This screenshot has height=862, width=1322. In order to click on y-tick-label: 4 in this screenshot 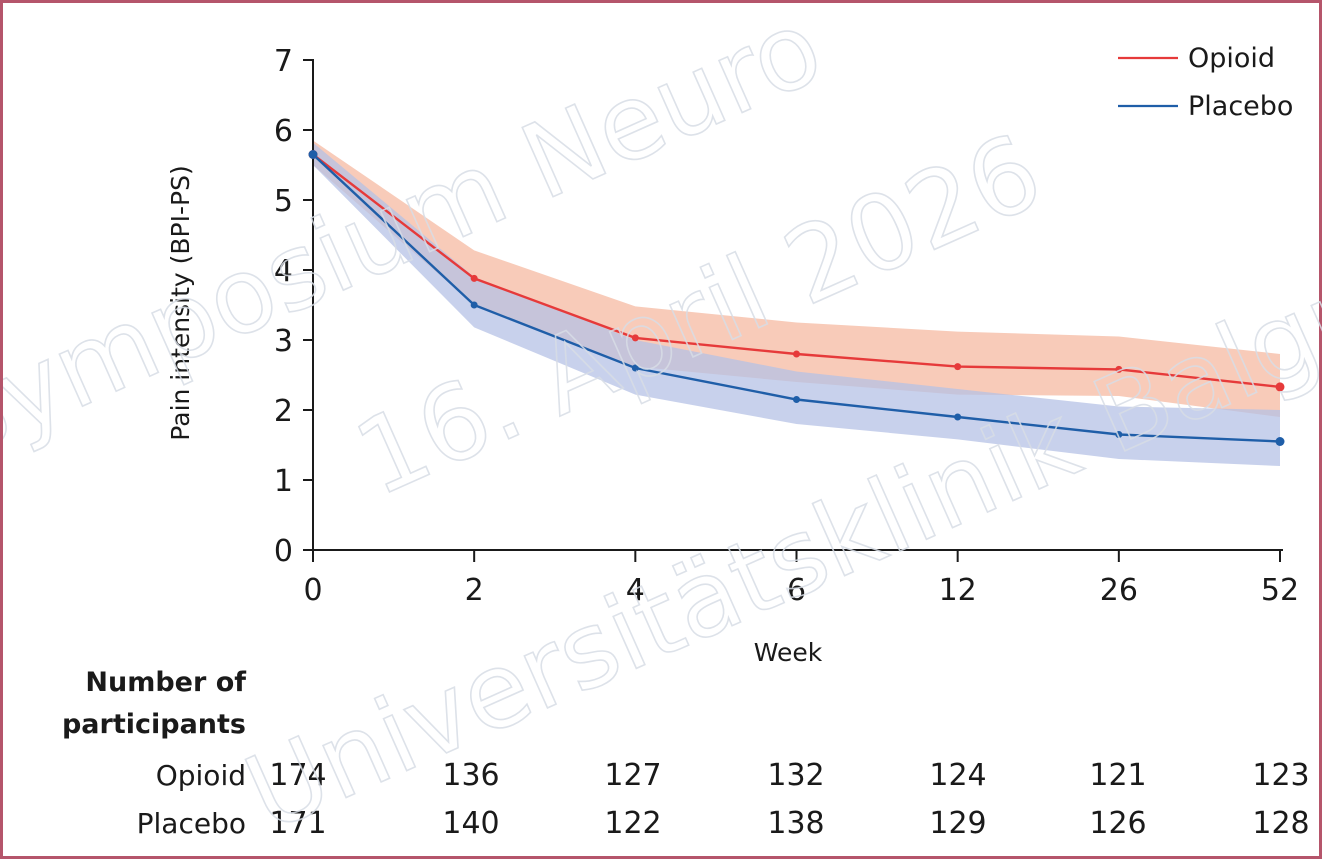, I will do `click(283, 271)`.